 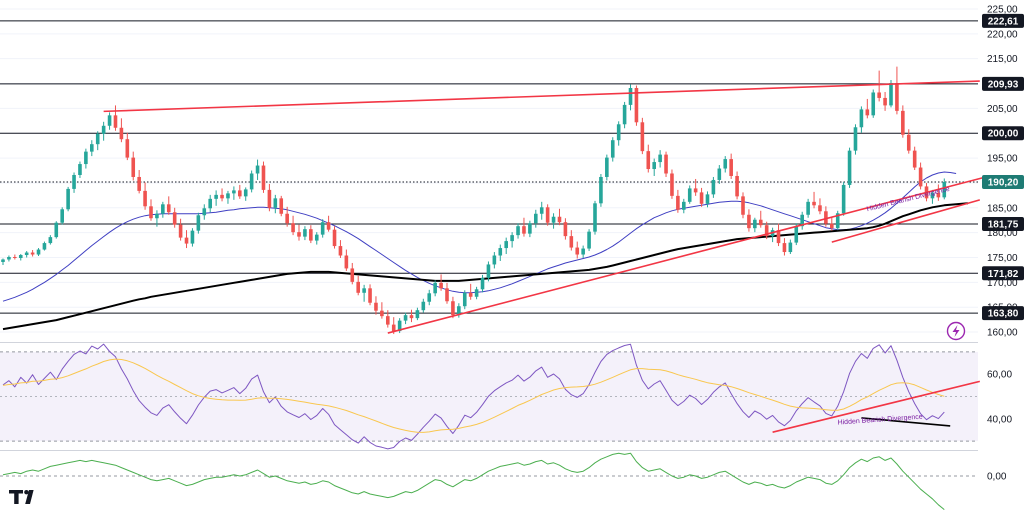 I want to click on bolt-icon, so click(x=956, y=331).